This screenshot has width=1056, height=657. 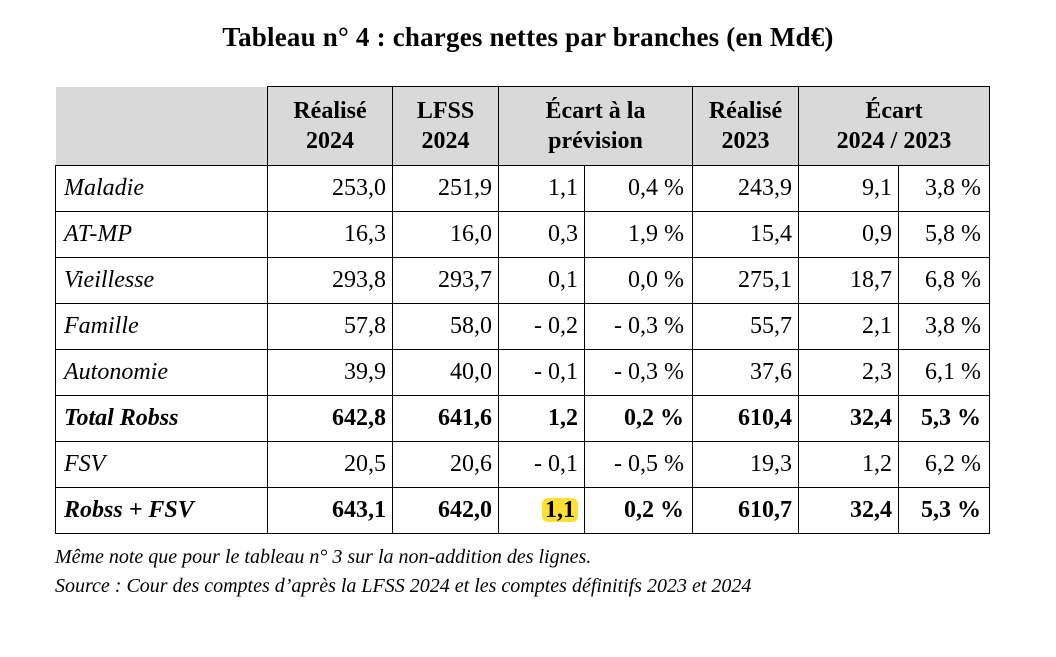 What do you see at coordinates (330, 234) in the screenshot?
I see `cell-realise-2024: 16,3` at bounding box center [330, 234].